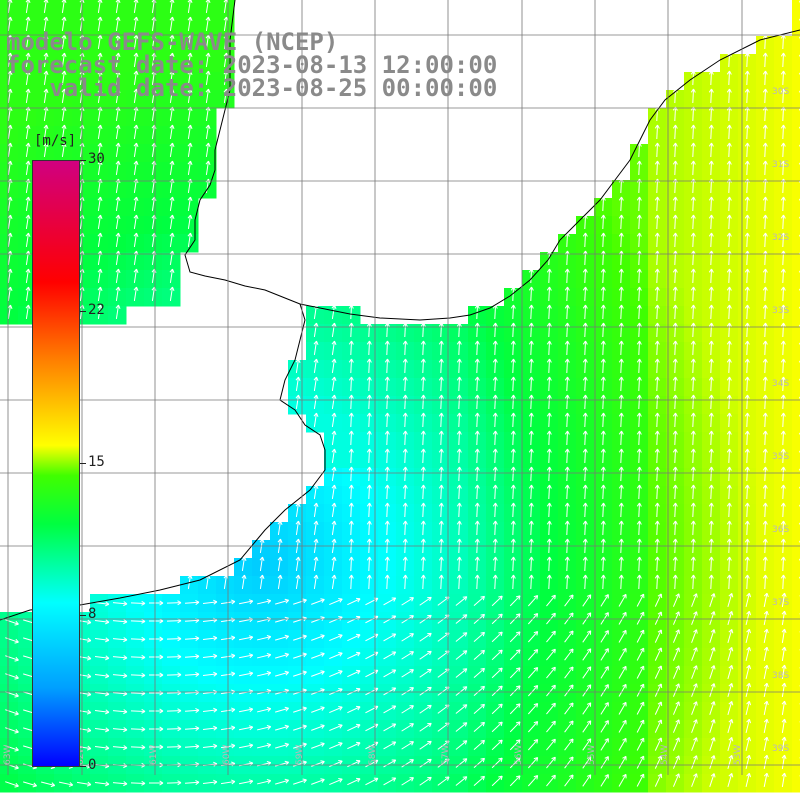 This screenshot has height=800, width=800. What do you see at coordinates (519, 755) in the screenshot?
I see `longitude-label: 56W` at bounding box center [519, 755].